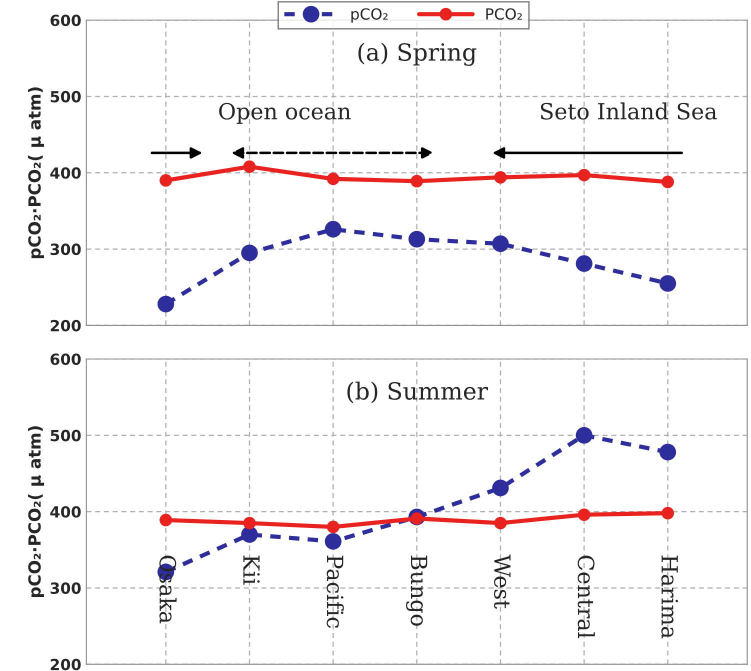 The image size is (751, 671). I want to click on x-tick-label: Pacific, so click(335, 592).